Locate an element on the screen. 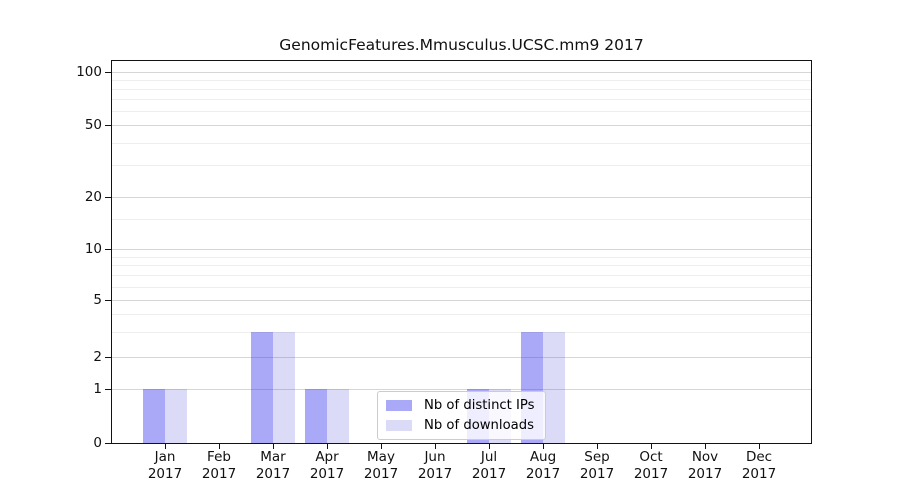  x-tick-label: Oct 2017 is located at coordinates (651, 466).